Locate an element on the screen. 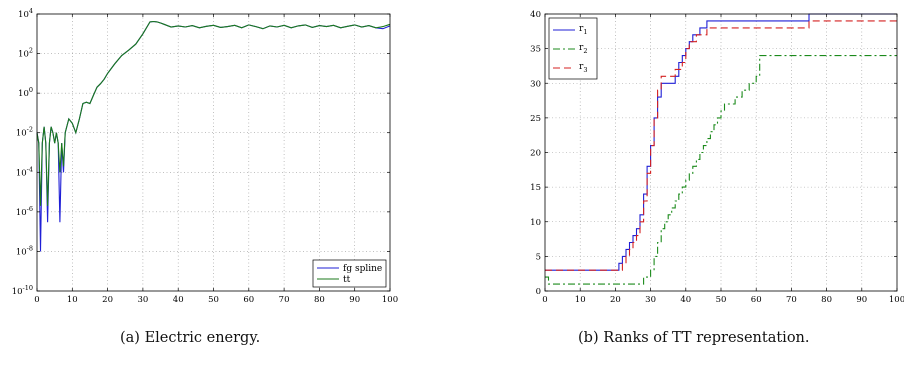 The image size is (904, 367). caption-b-text: Ranks of TT representation. is located at coordinates (706, 338).